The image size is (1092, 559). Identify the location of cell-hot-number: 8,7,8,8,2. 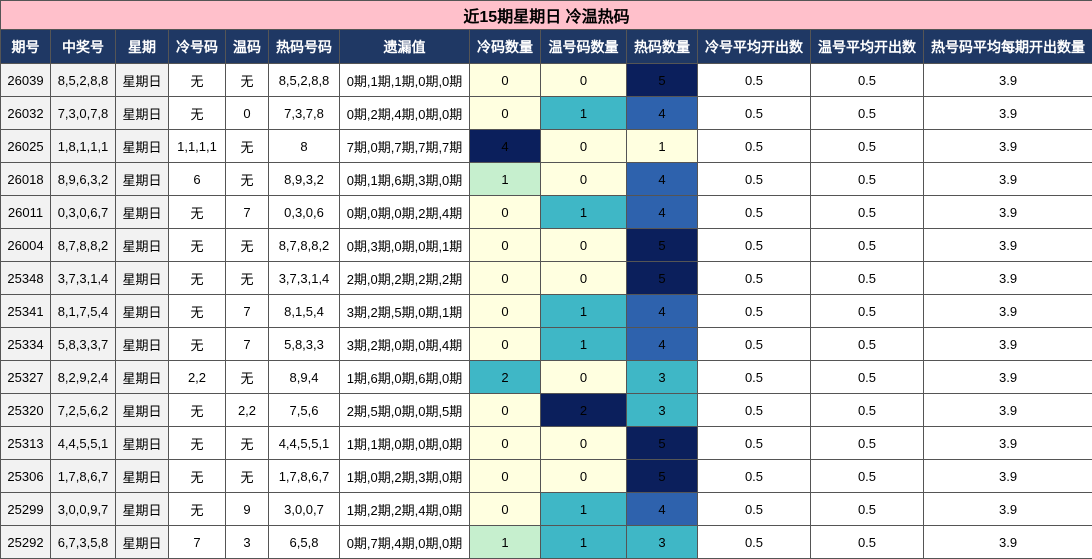
(304, 245).